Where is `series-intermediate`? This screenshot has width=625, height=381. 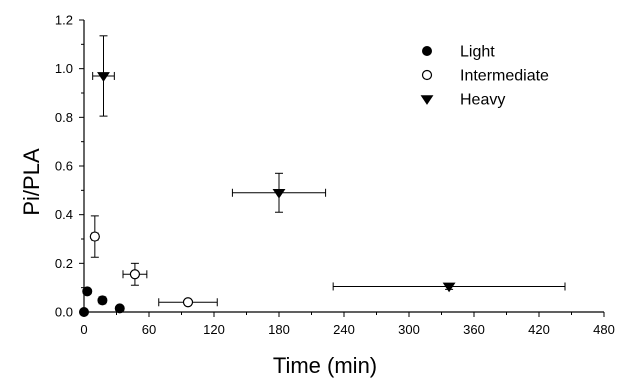 series-intermediate is located at coordinates (153, 261).